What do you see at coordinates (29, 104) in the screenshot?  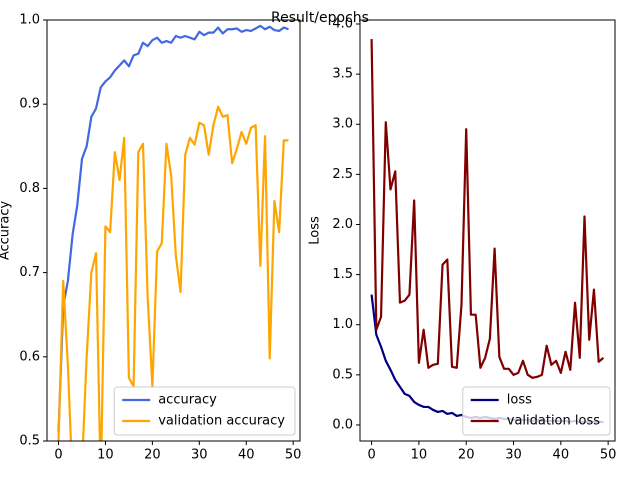 I see `y-tick-label: 0.9` at bounding box center [29, 104].